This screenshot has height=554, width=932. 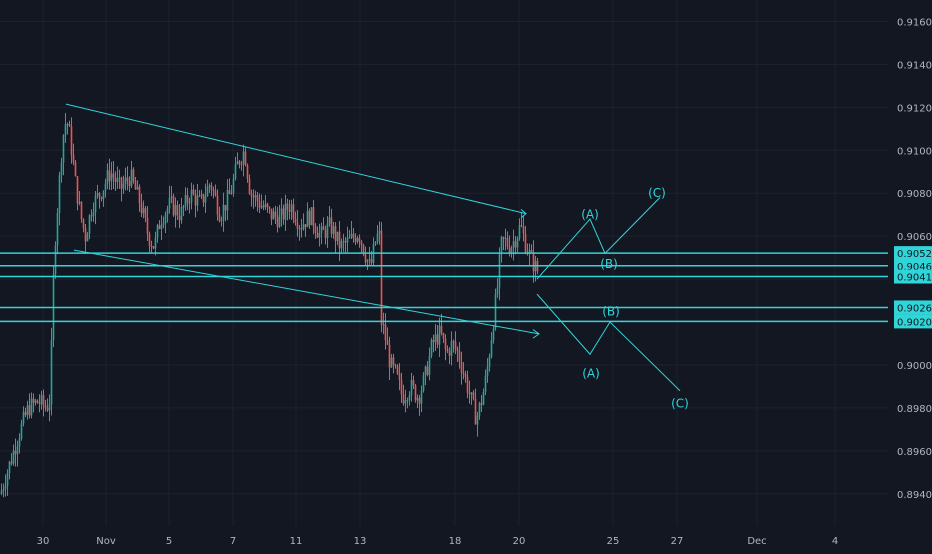 What do you see at coordinates (756, 541) in the screenshot?
I see `time-tick-label: Dec` at bounding box center [756, 541].